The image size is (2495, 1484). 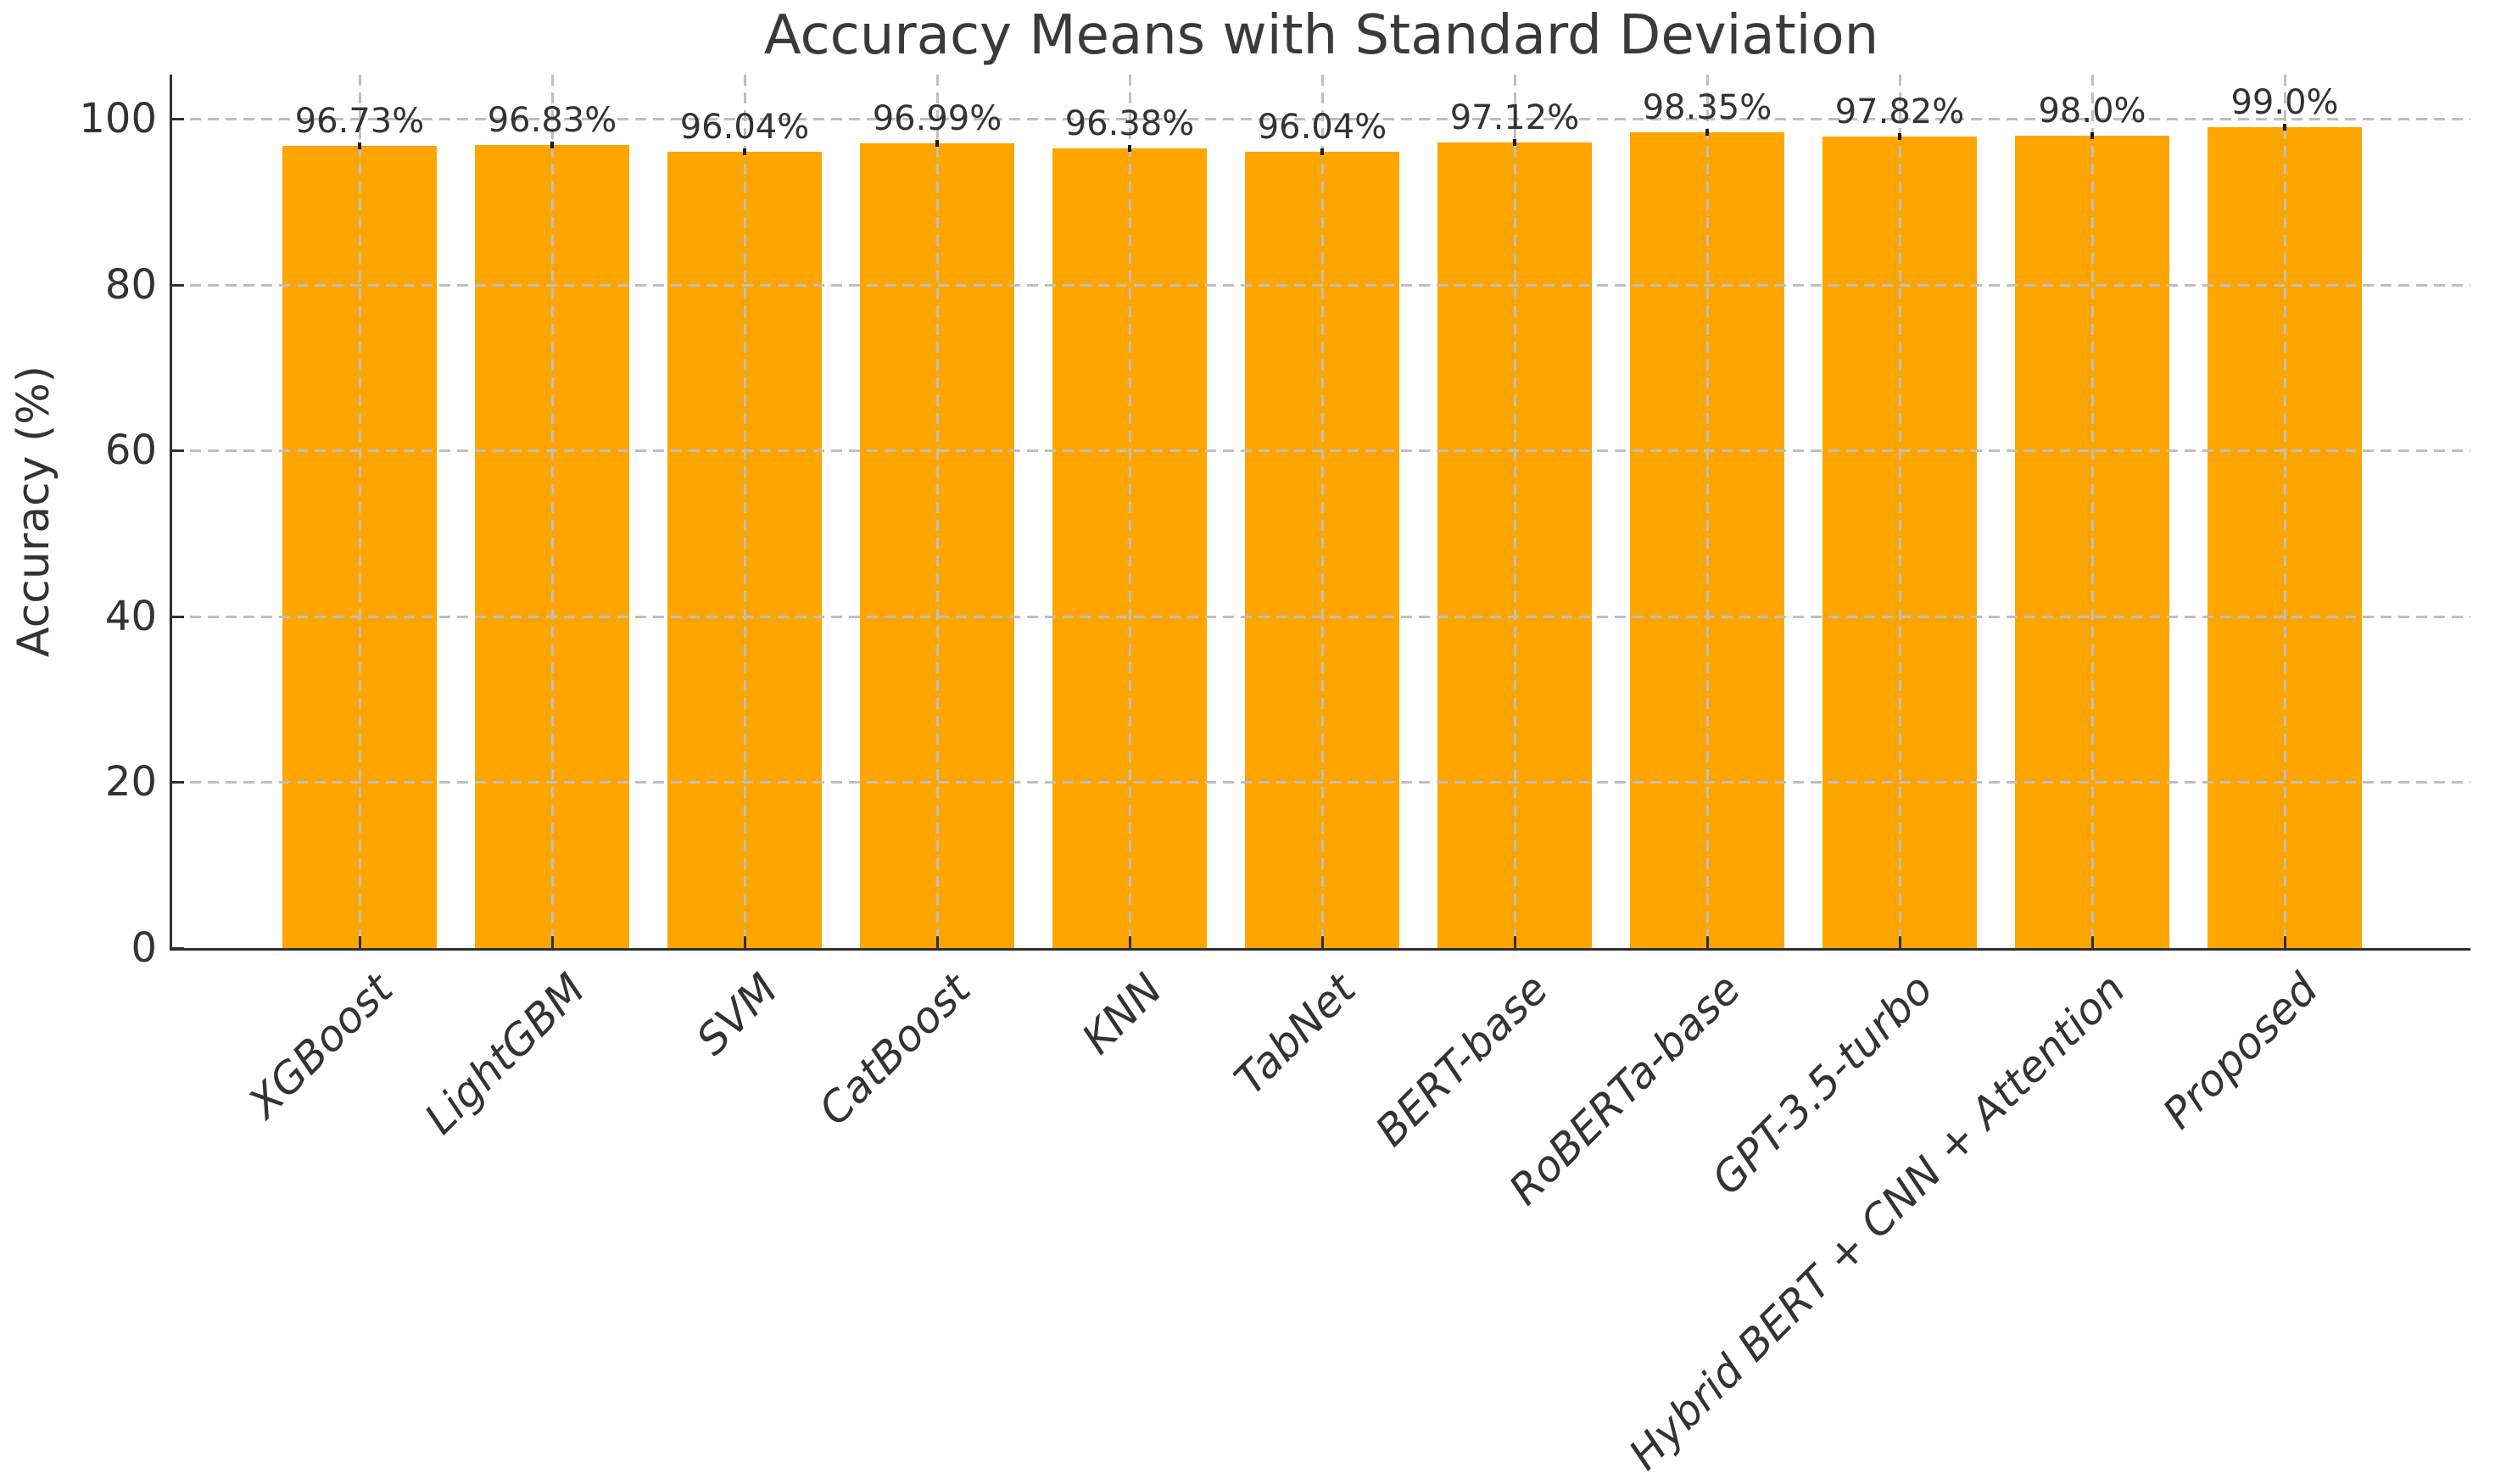 I want to click on y-tick-label-0: 0, so click(x=144, y=948).